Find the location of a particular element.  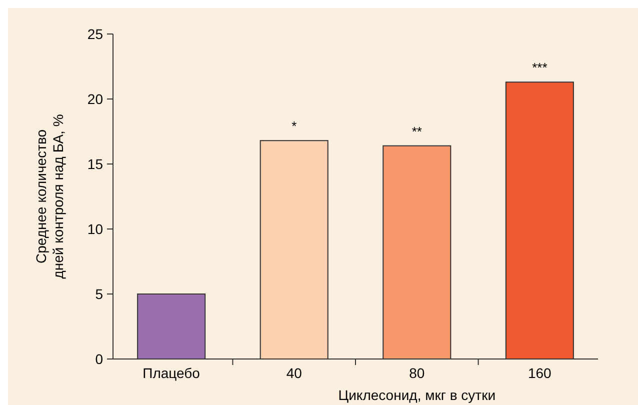

y-tick-label: 15 is located at coordinates (95, 164).